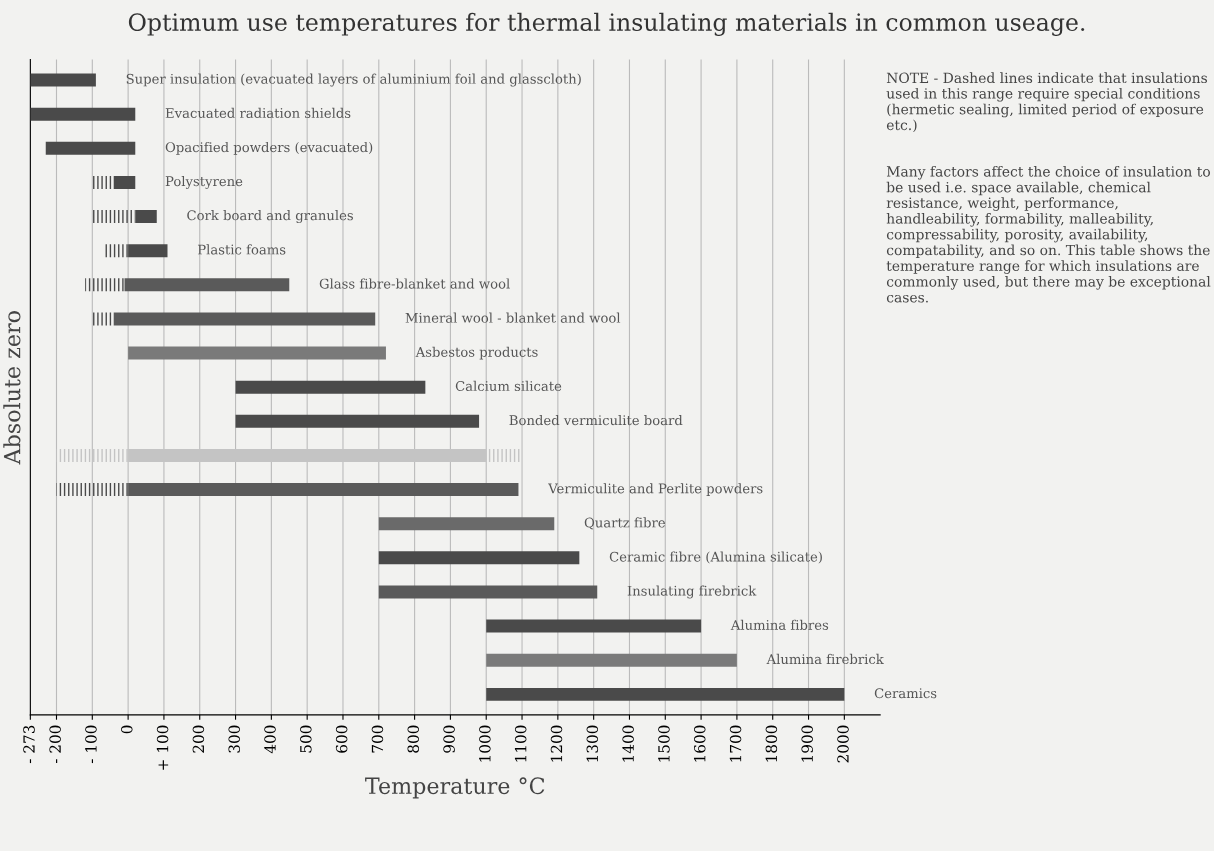 This screenshot has width=1214, height=851. I want to click on y-tick-label: Opacified powders (evacuated), so click(269, 148).